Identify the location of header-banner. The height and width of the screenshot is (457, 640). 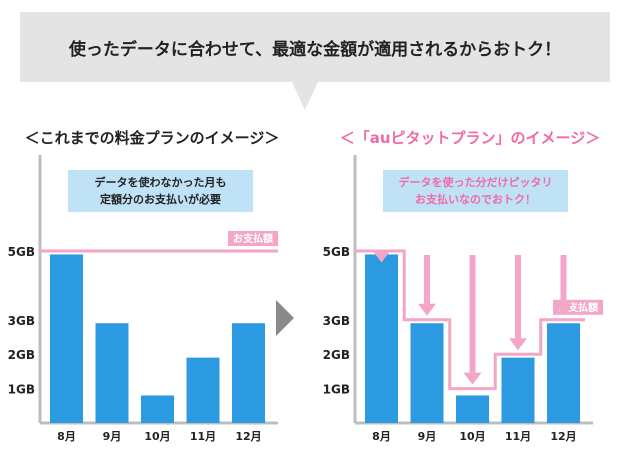
(315, 47).